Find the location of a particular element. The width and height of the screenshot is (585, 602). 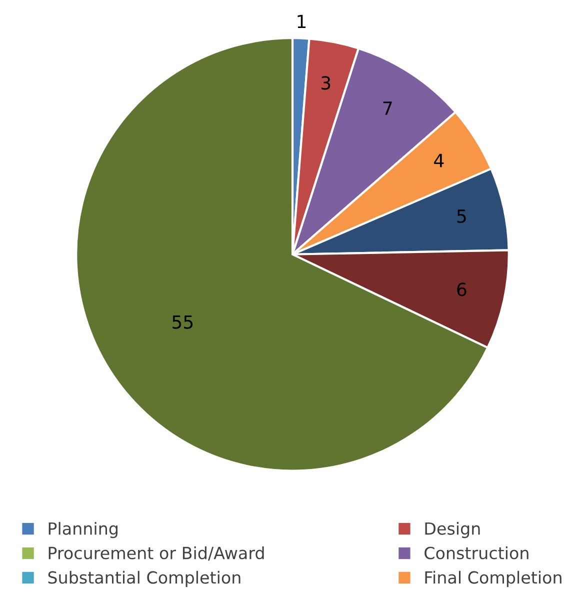

legend-label: Design is located at coordinates (452, 530).